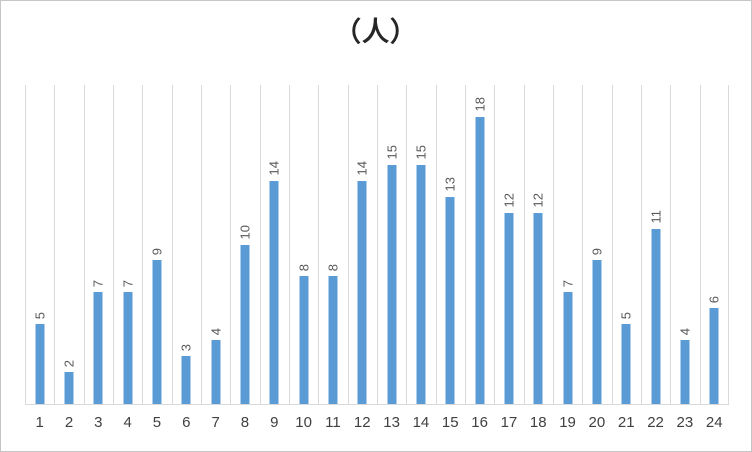  I want to click on x-axis-tick-label: 23, so click(685, 422).